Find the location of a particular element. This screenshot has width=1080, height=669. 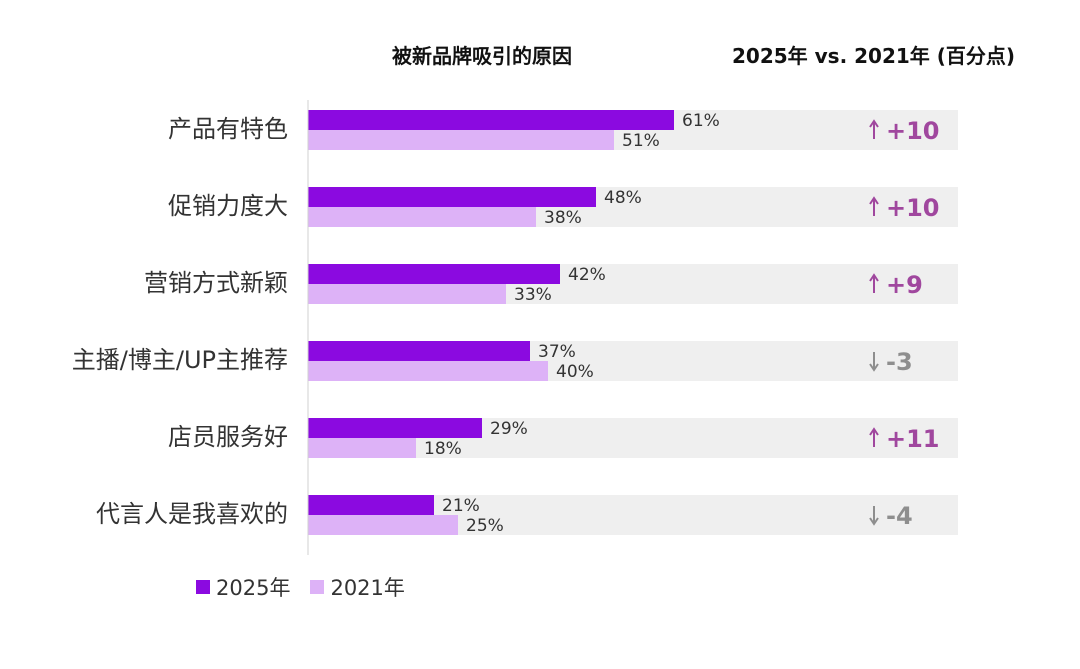

change-label: -4 is located at coordinates (899, 516).